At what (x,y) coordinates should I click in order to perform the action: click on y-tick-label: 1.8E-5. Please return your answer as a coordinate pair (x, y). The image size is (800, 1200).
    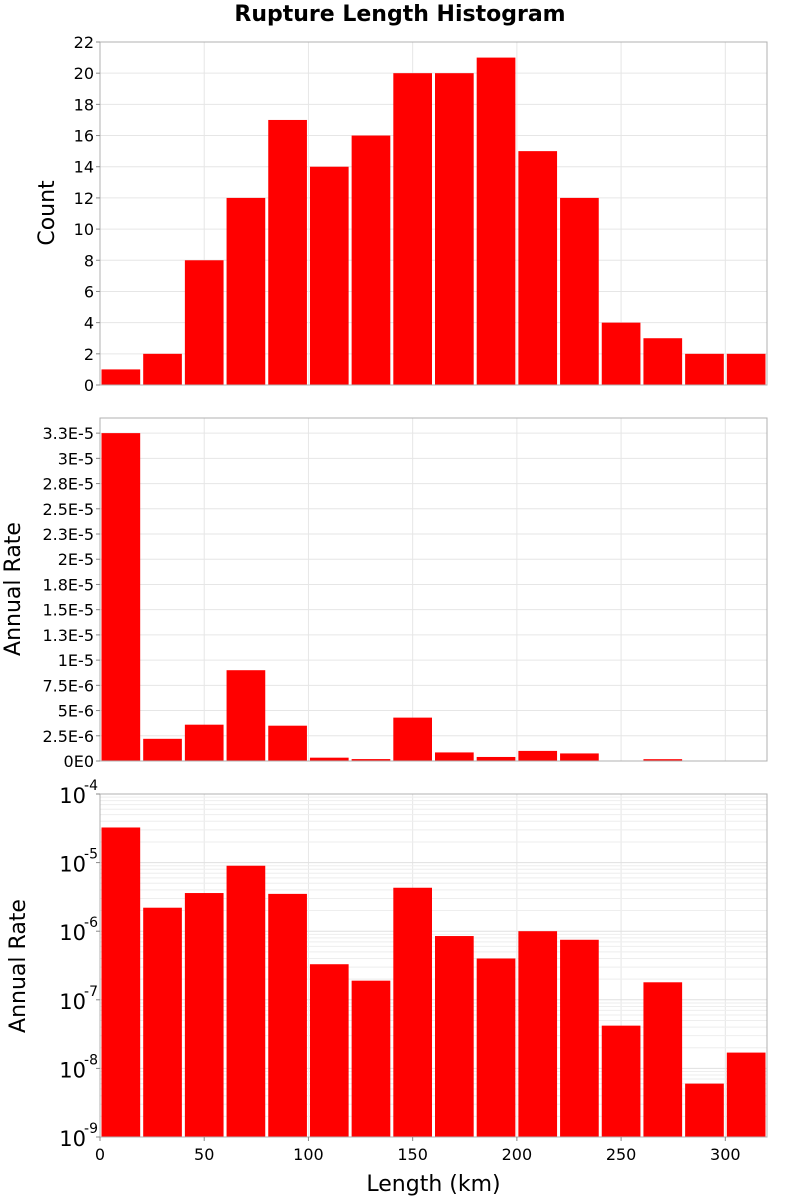
    Looking at the image, I should click on (68, 584).